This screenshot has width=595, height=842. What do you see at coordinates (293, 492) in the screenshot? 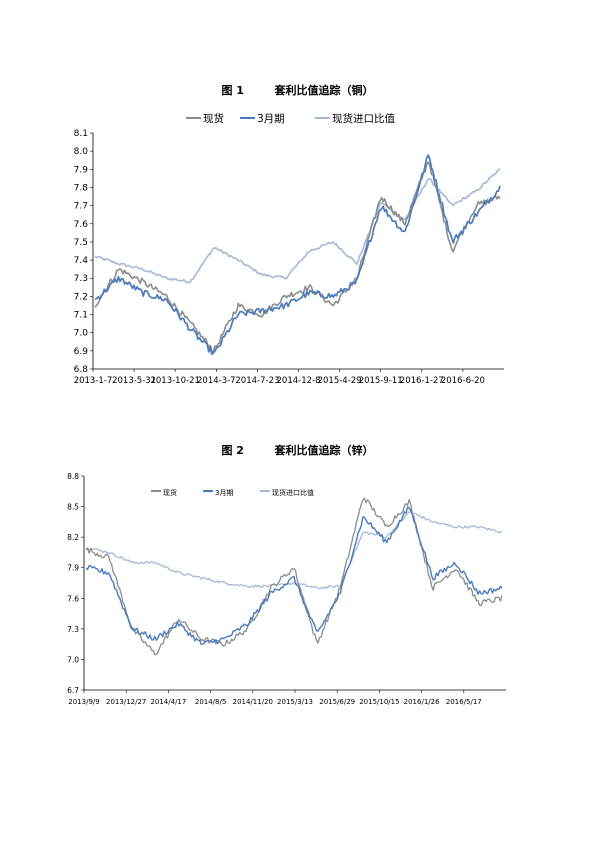
I see `chart2-legend-label: 现货进口比值` at bounding box center [293, 492].